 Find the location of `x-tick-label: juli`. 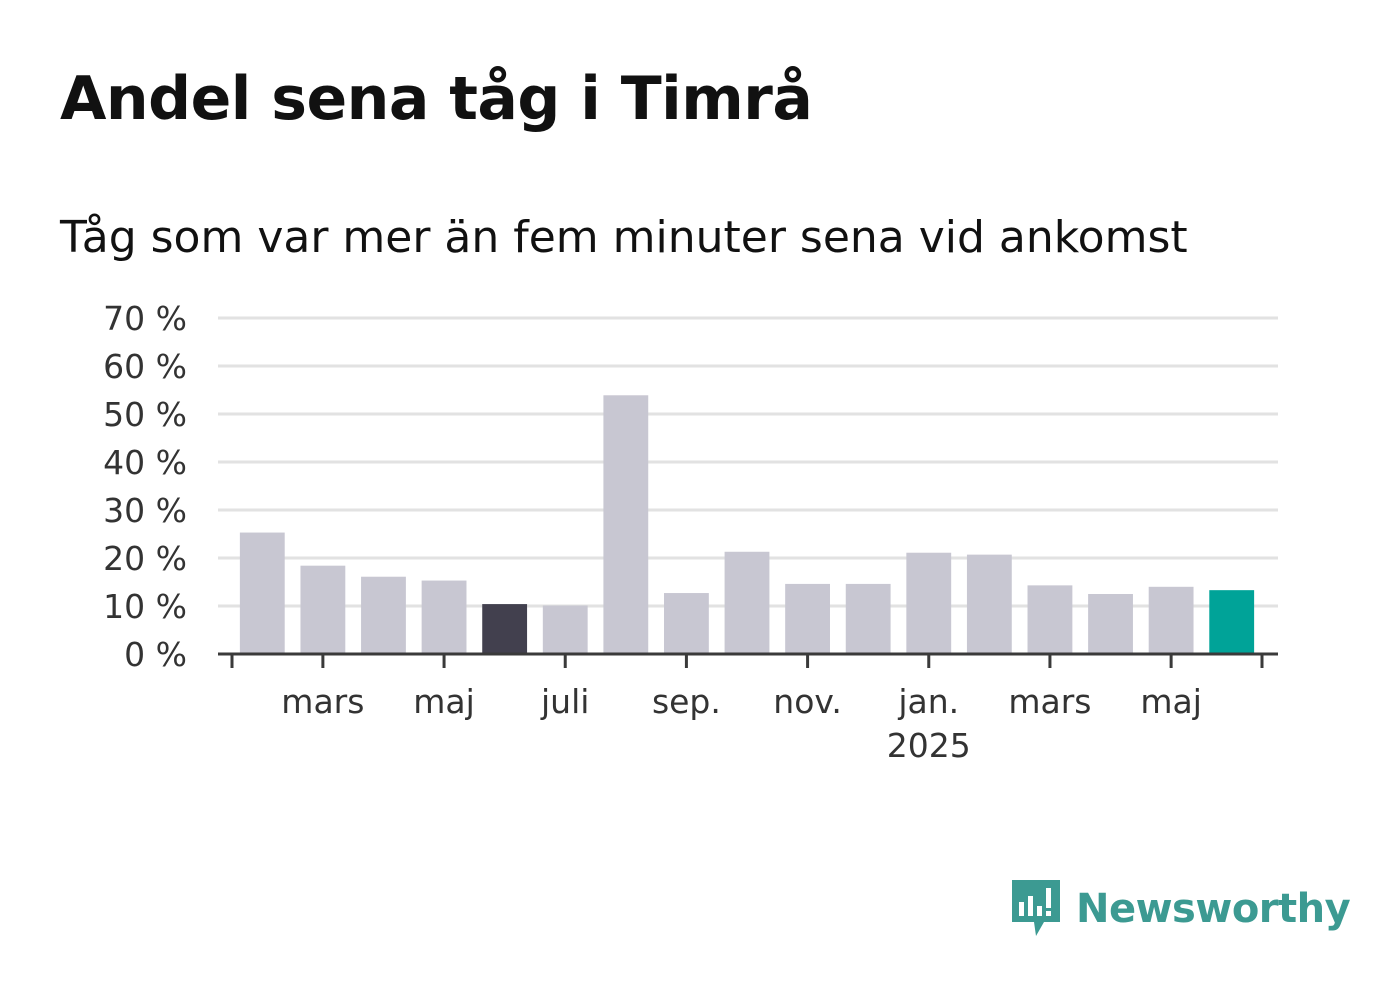

x-tick-label: juli is located at coordinates (564, 701).